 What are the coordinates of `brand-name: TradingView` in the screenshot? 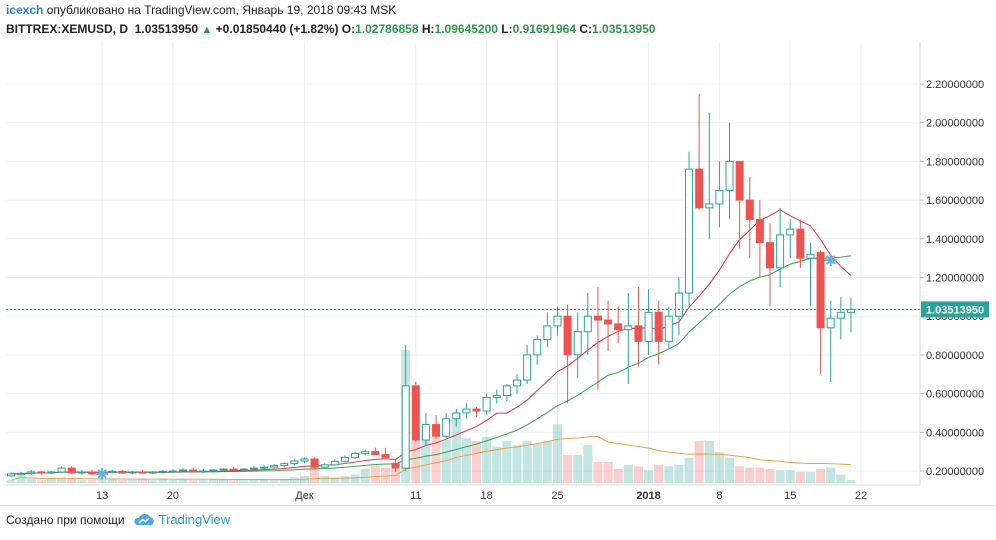 It's located at (194, 519).